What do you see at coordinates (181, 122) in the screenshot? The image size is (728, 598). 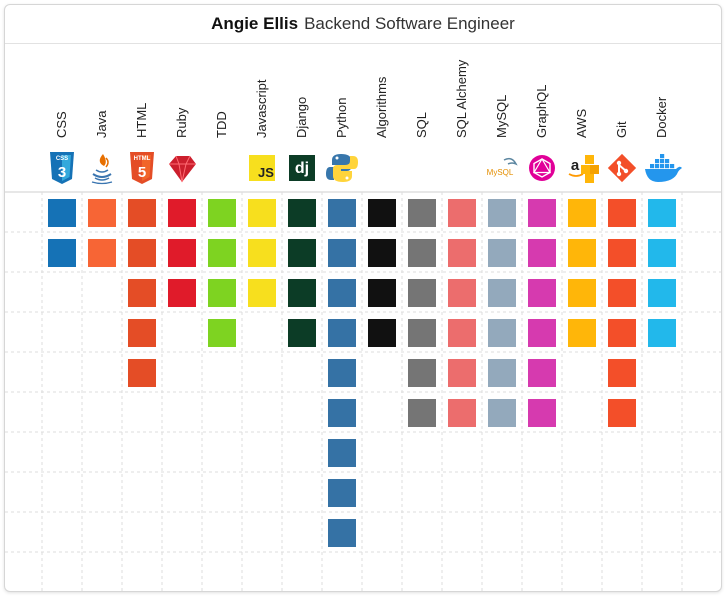 I see `label-ruby: Ruby` at bounding box center [181, 122].